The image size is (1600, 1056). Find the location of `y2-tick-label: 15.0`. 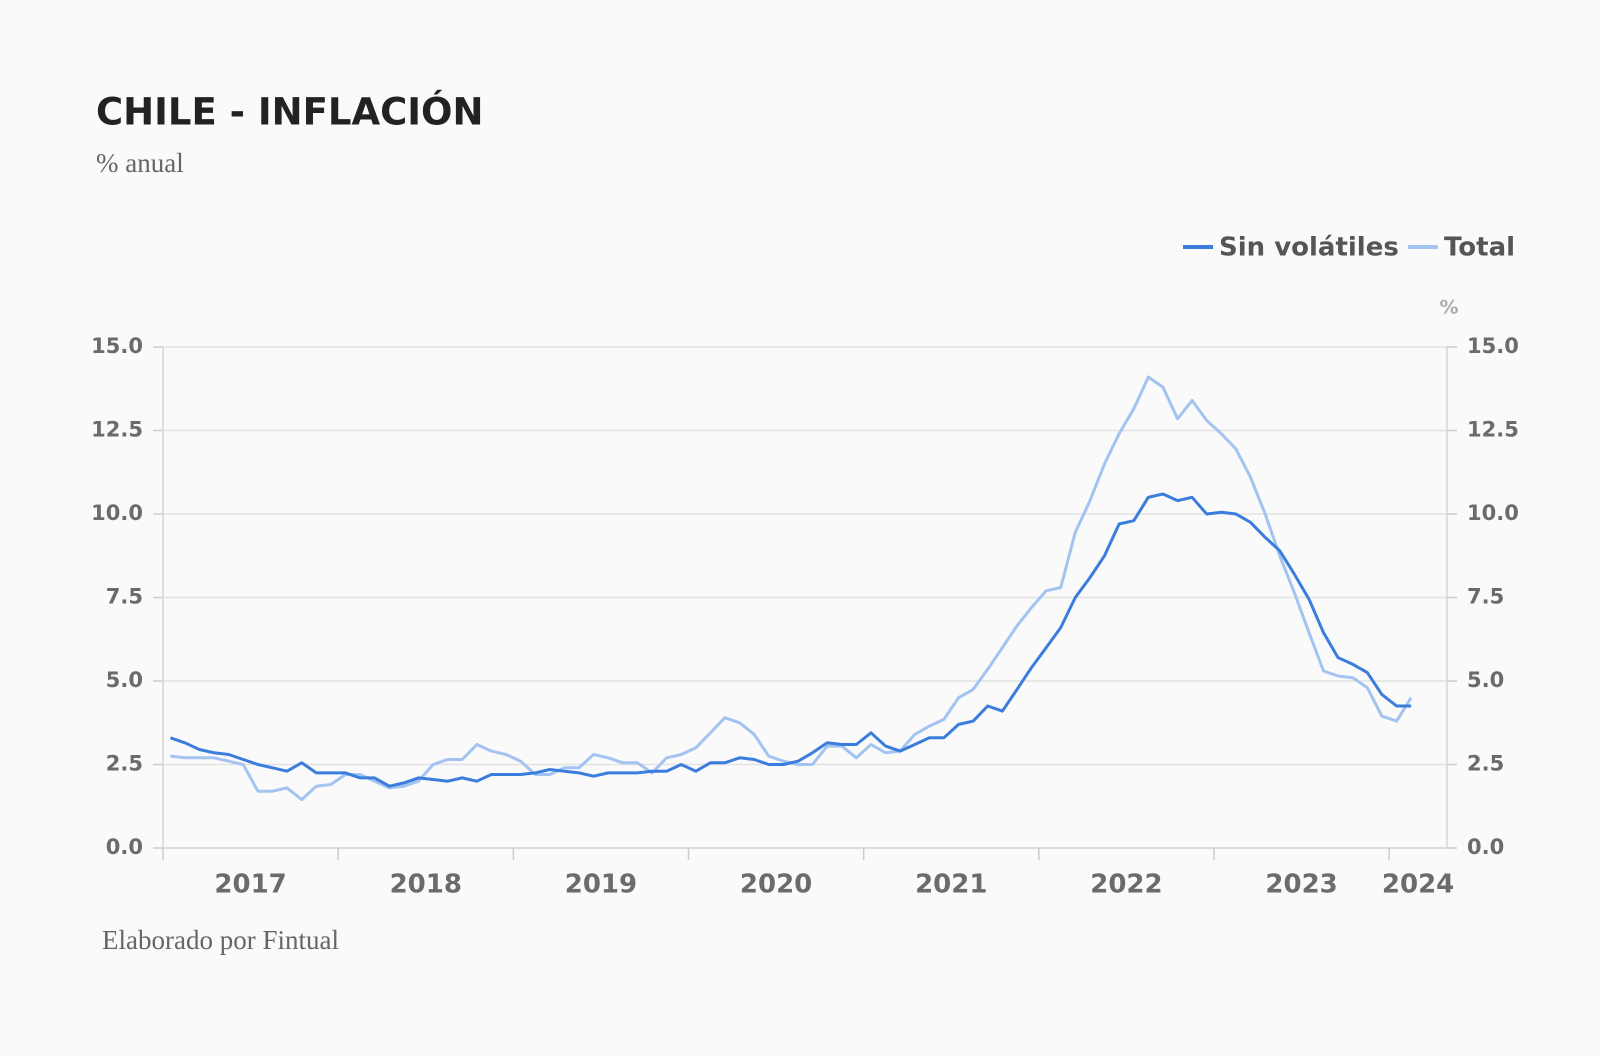

y2-tick-label: 15.0 is located at coordinates (1493, 346).